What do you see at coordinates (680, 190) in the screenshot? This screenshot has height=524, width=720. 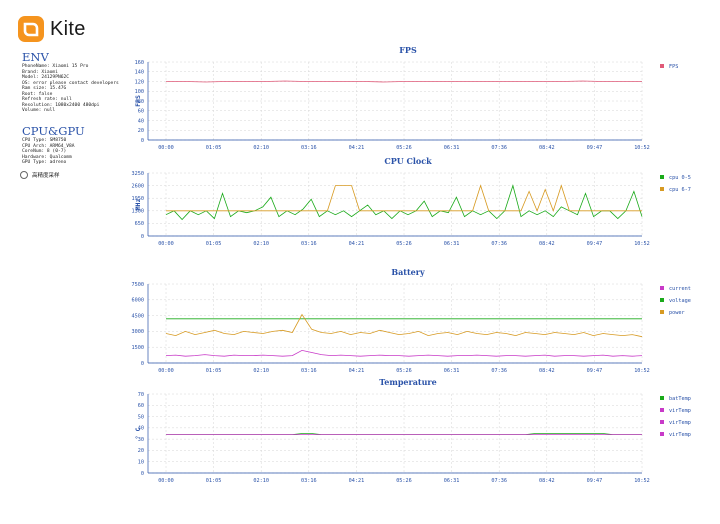 I see `legend-label: cpu 6-7` at bounding box center [680, 190].